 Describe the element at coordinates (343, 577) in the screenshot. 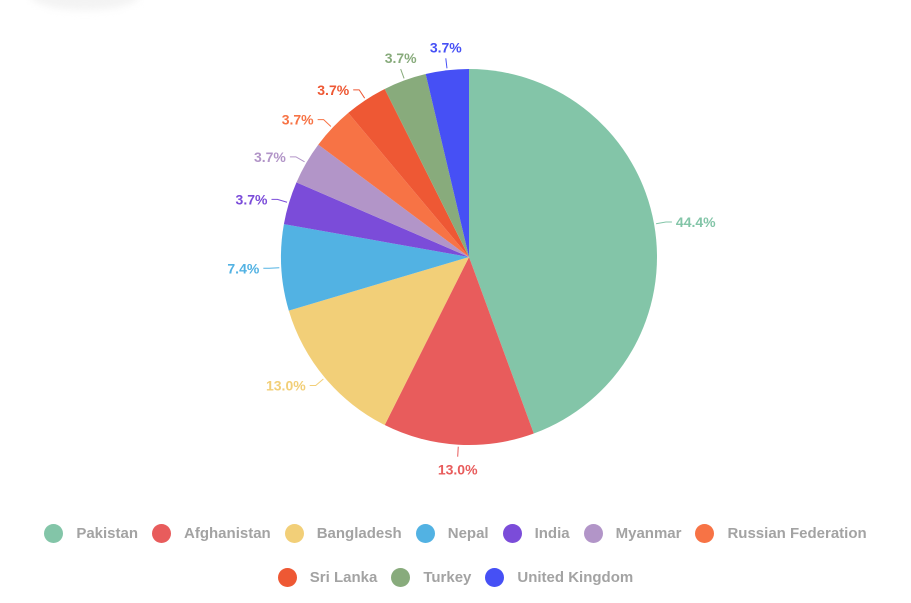

I see `legend-label: Sri Lanka` at that location.